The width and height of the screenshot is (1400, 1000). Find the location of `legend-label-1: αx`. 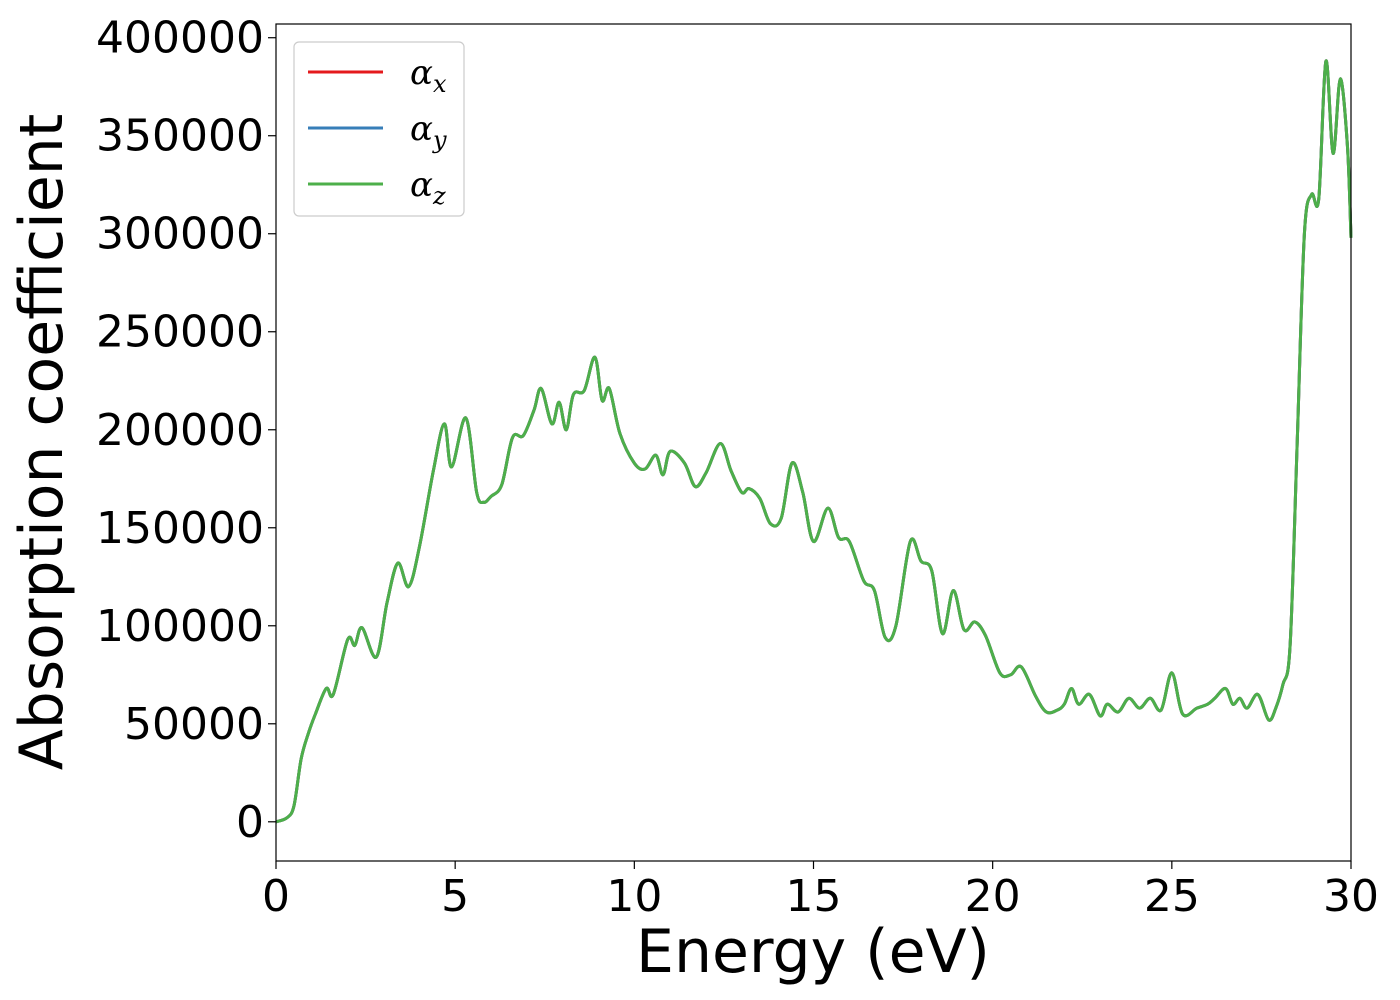

legend-label-1: αx is located at coordinates (428, 75).